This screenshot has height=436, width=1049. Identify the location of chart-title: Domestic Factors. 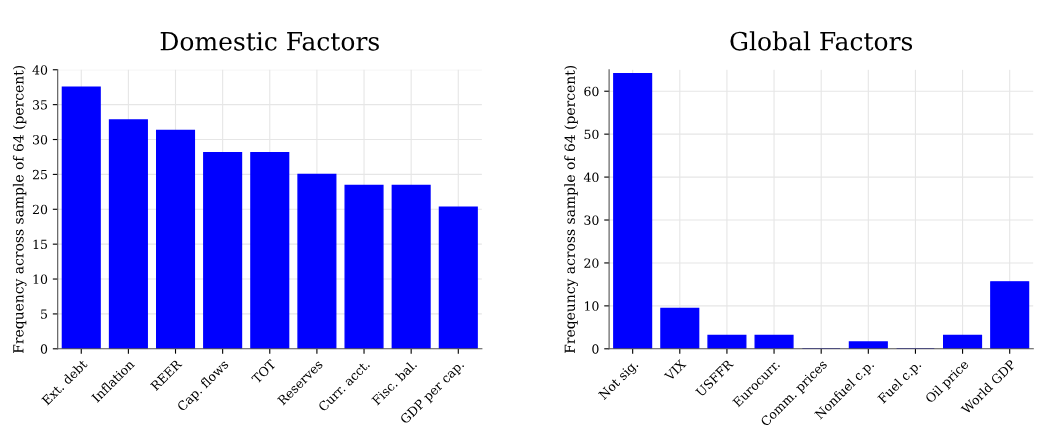
(269, 41).